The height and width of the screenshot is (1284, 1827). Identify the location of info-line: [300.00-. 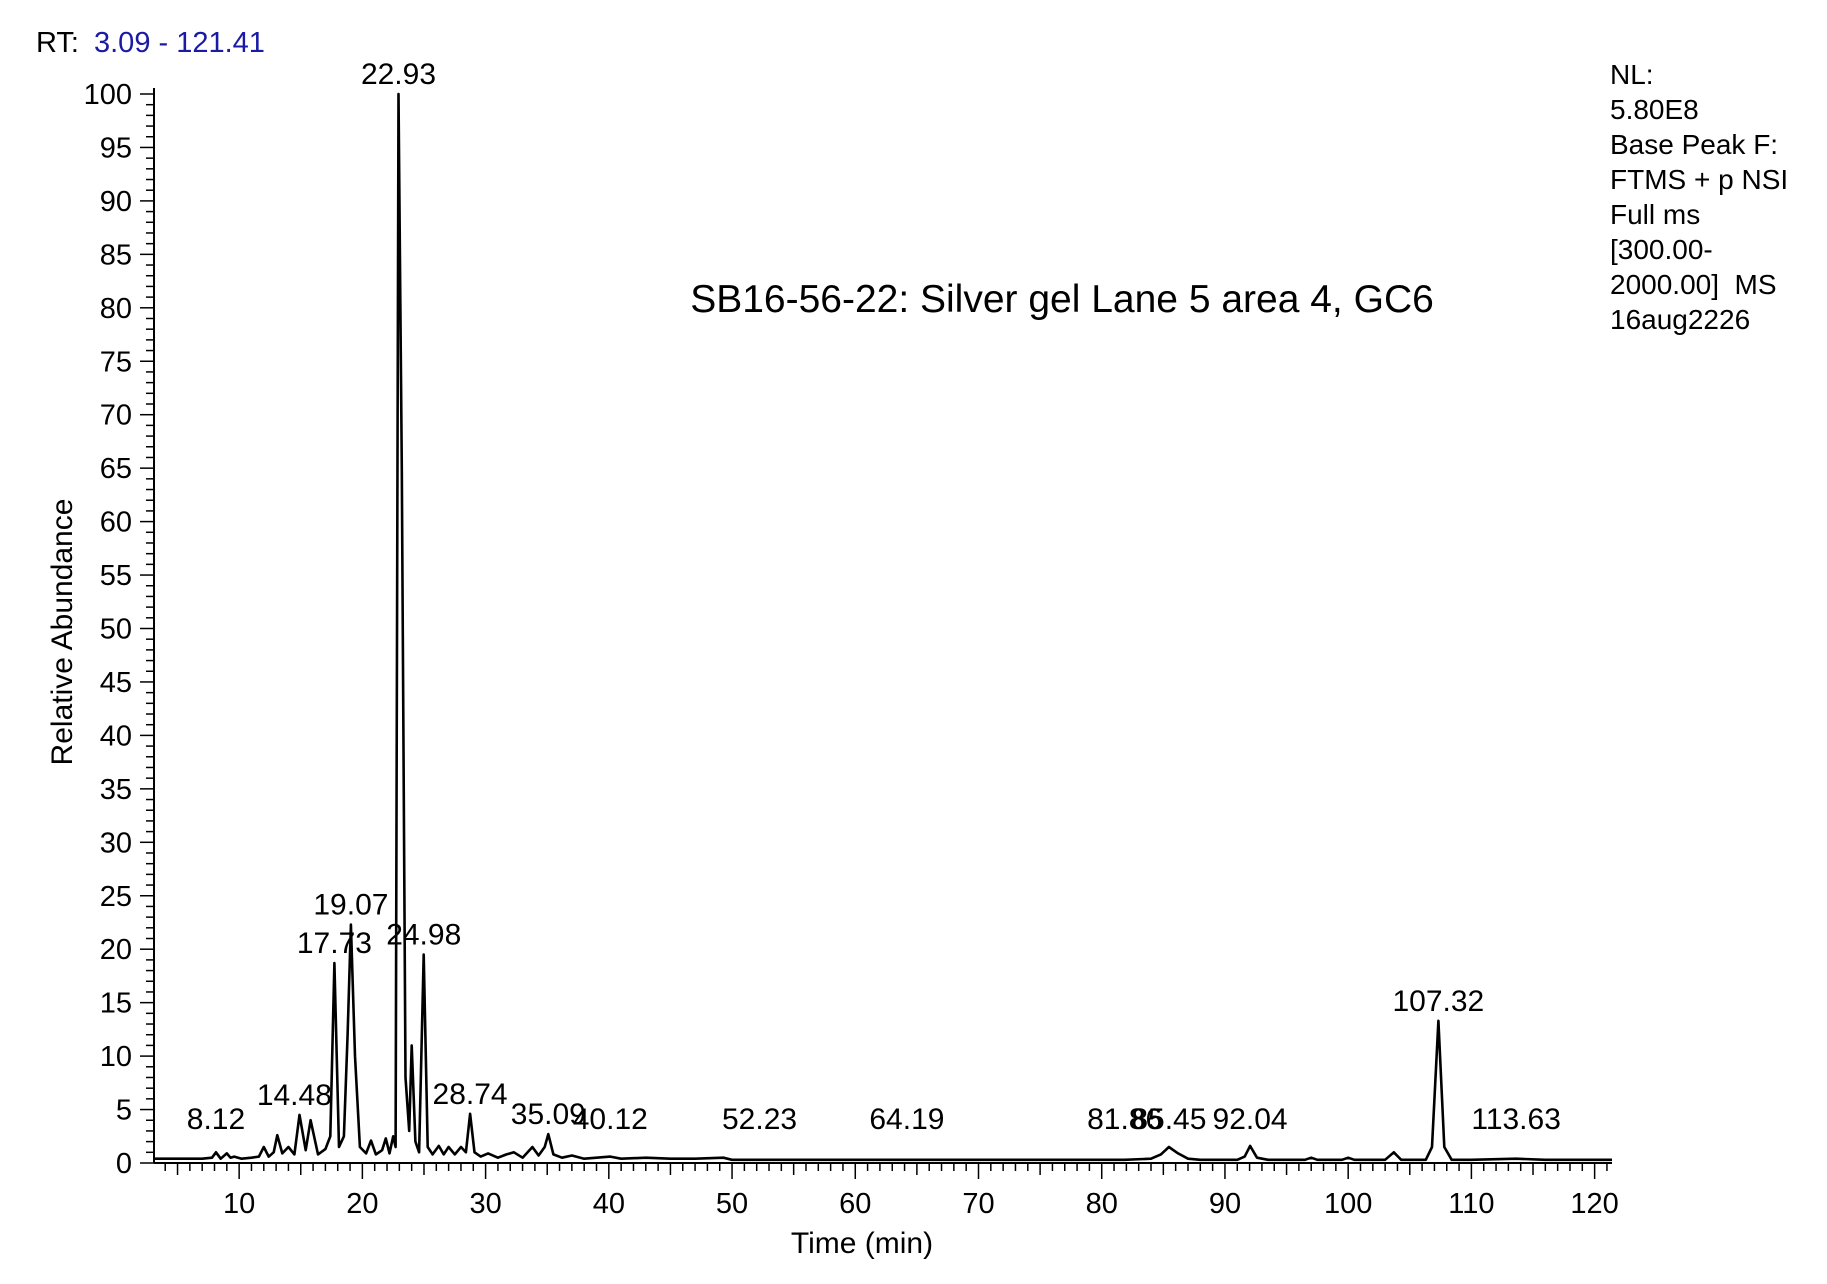
(1661, 249).